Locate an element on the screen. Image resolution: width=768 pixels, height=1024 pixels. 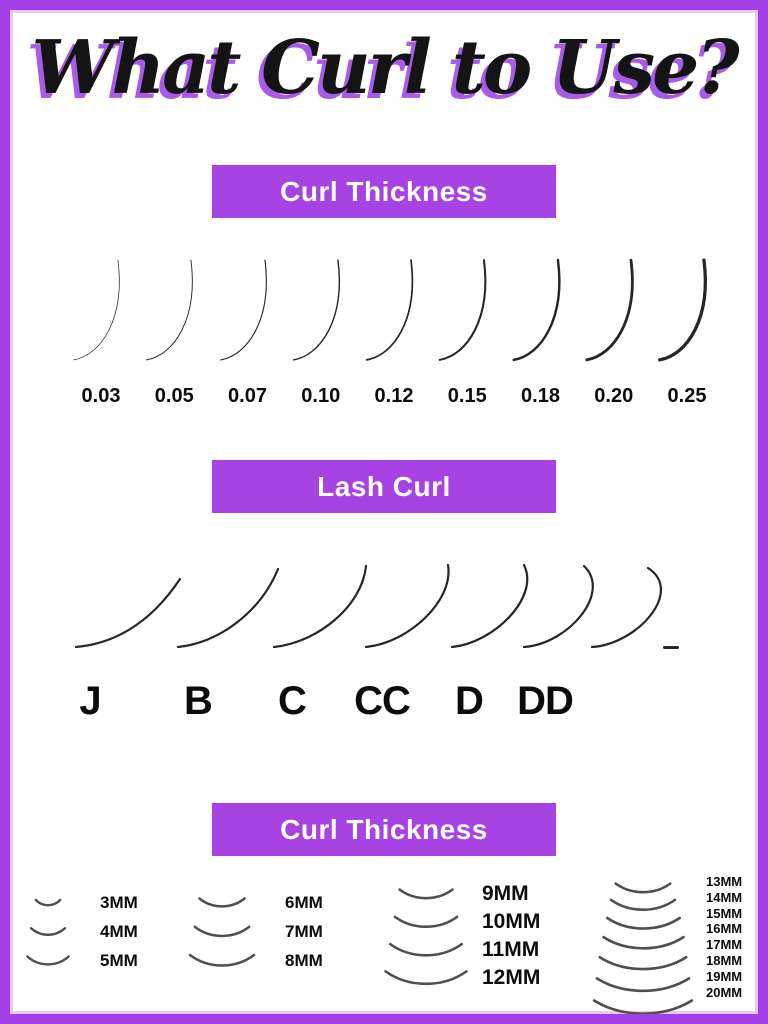
length-label: 14MM is located at coordinates (724, 897).